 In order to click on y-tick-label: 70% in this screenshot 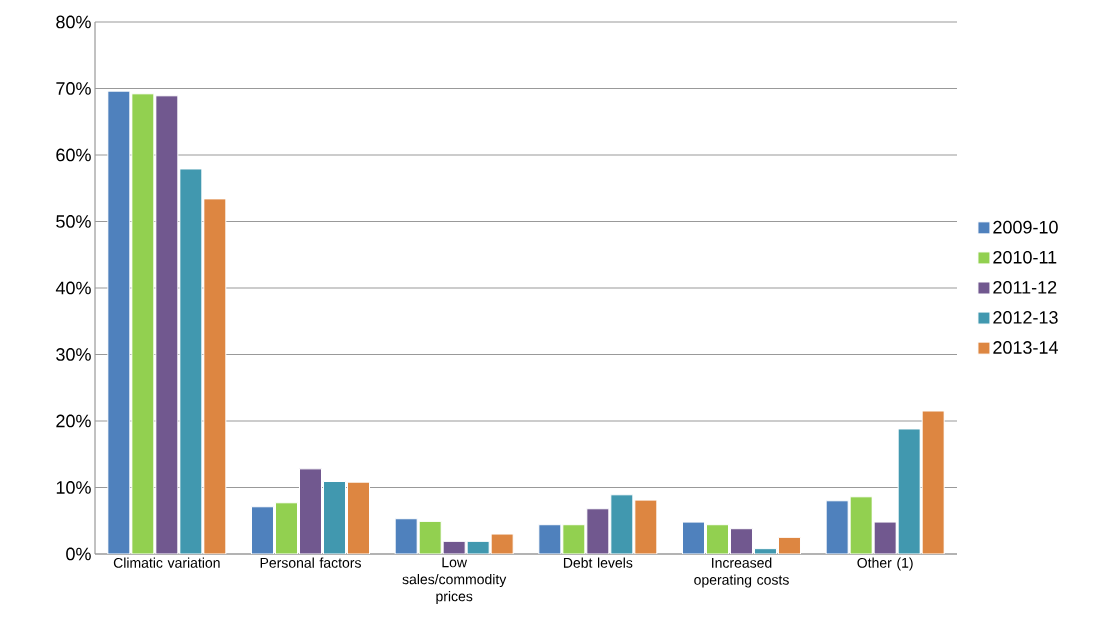, I will do `click(73, 88)`.